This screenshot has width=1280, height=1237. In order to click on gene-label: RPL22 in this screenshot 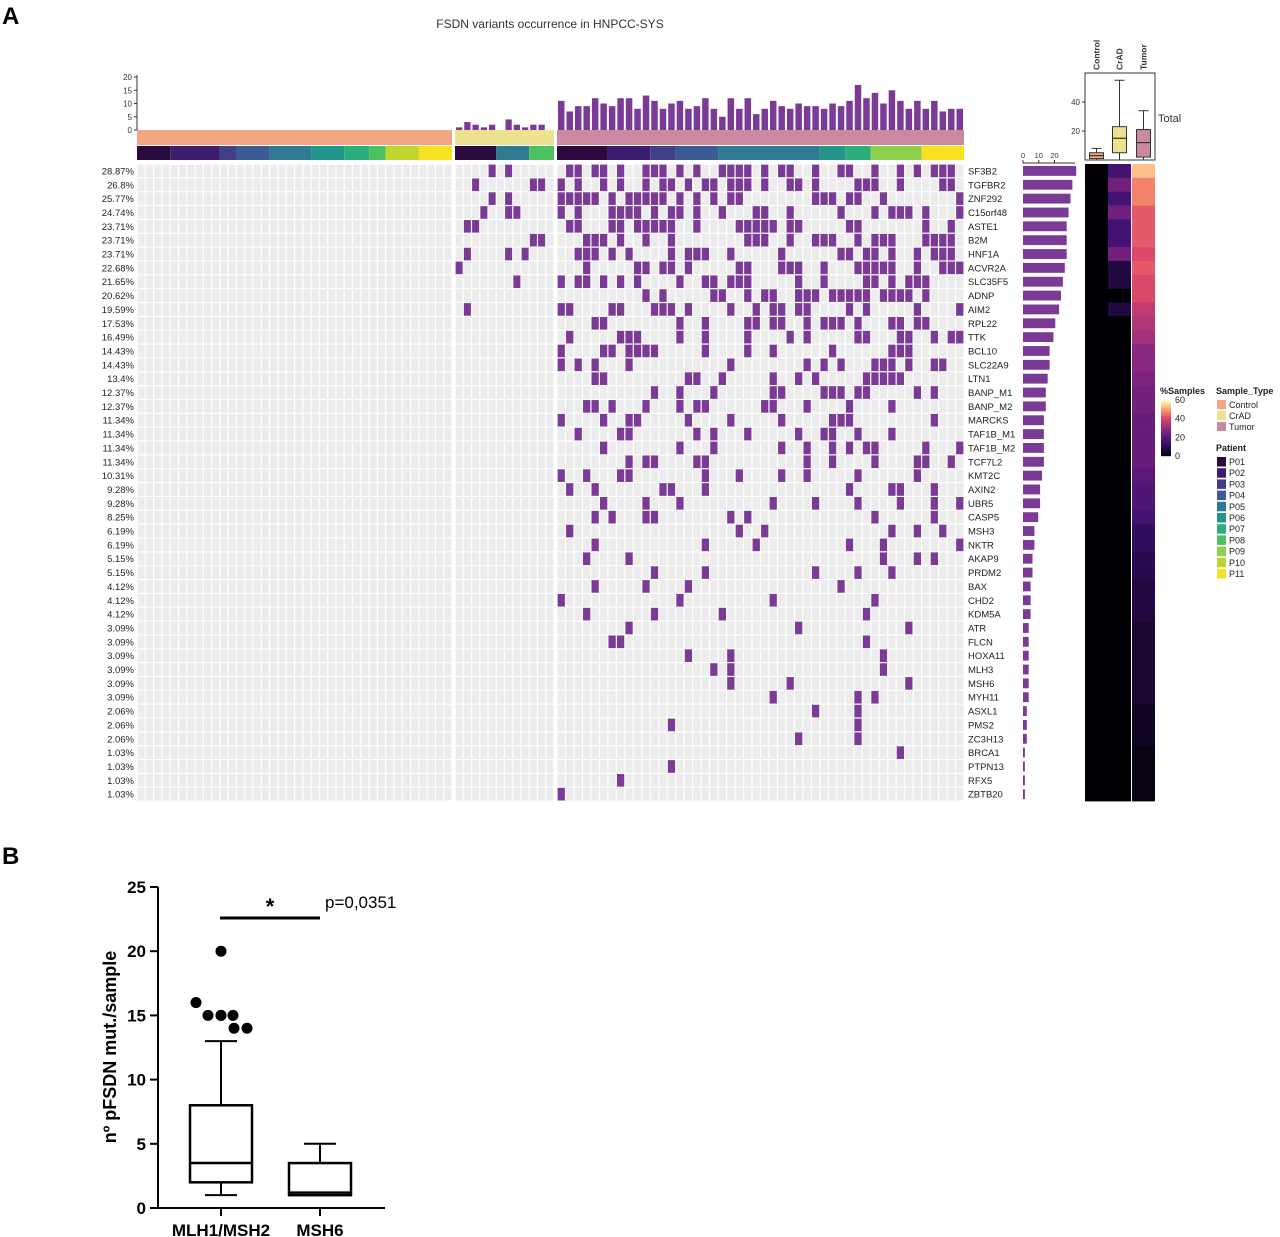, I will do `click(982, 324)`.